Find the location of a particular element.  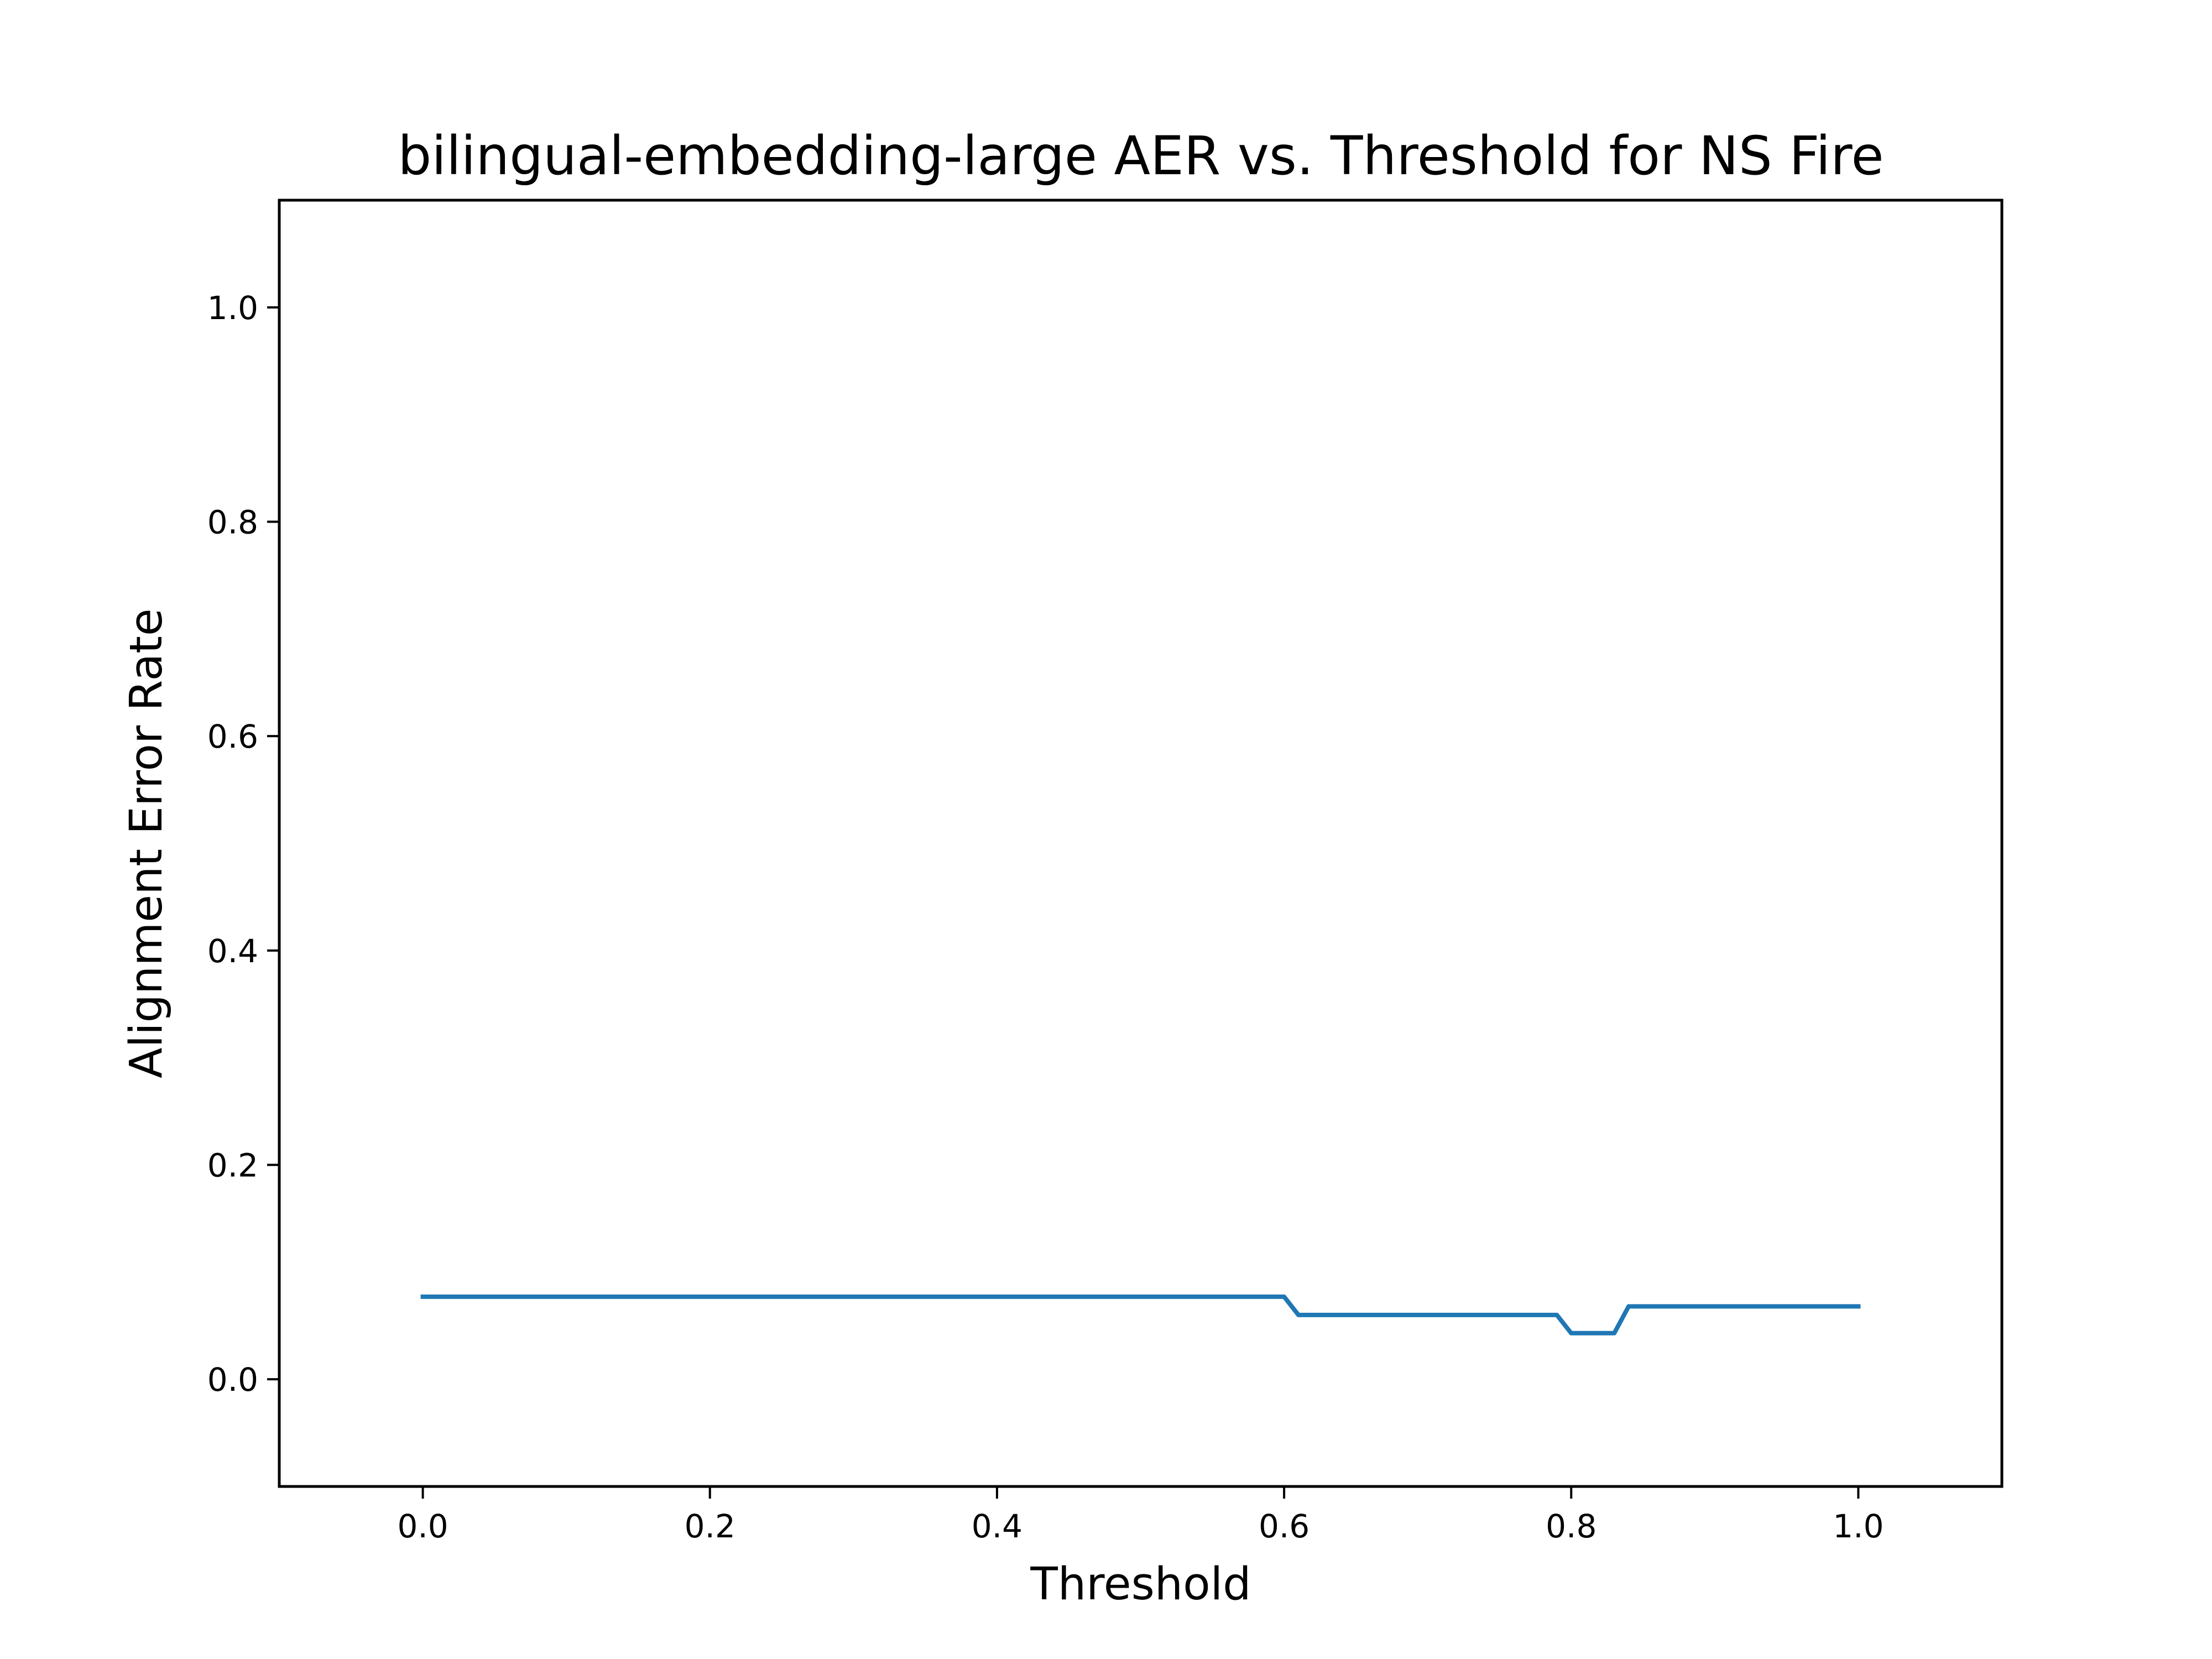

y-tick-label: 0.0 is located at coordinates (233, 1380).